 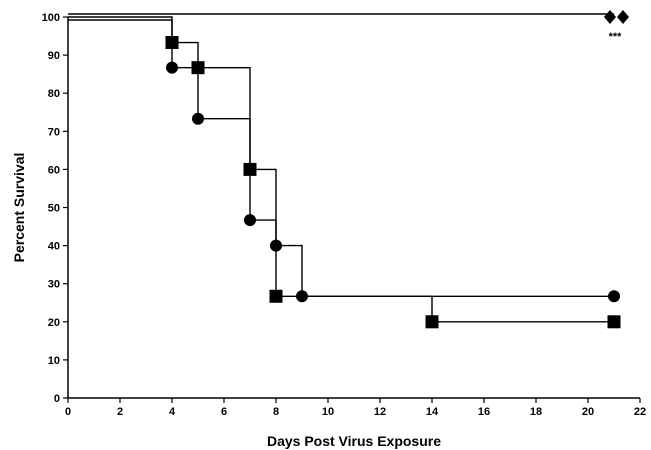 I want to click on y-tick-label: 10, so click(x=54, y=361).